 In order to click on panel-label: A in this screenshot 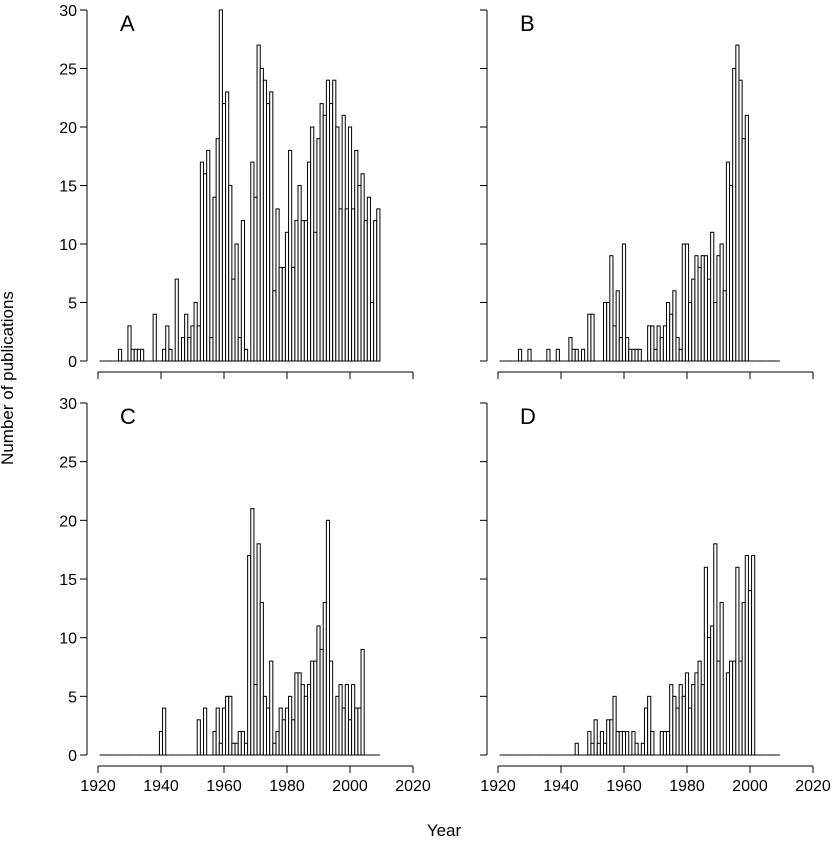, I will do `click(127, 23)`.